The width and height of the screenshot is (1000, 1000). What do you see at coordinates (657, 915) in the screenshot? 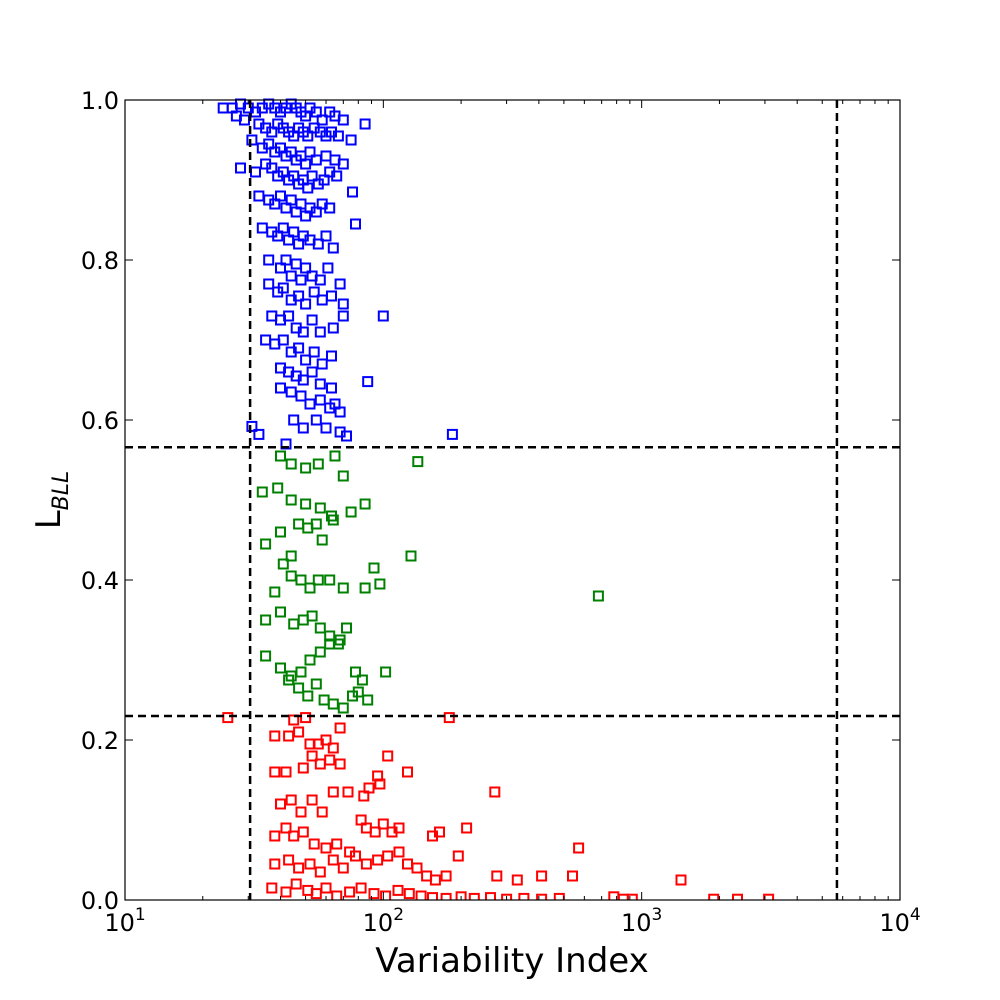
I see `x-tick-label-exp-2: 3` at bounding box center [657, 915].